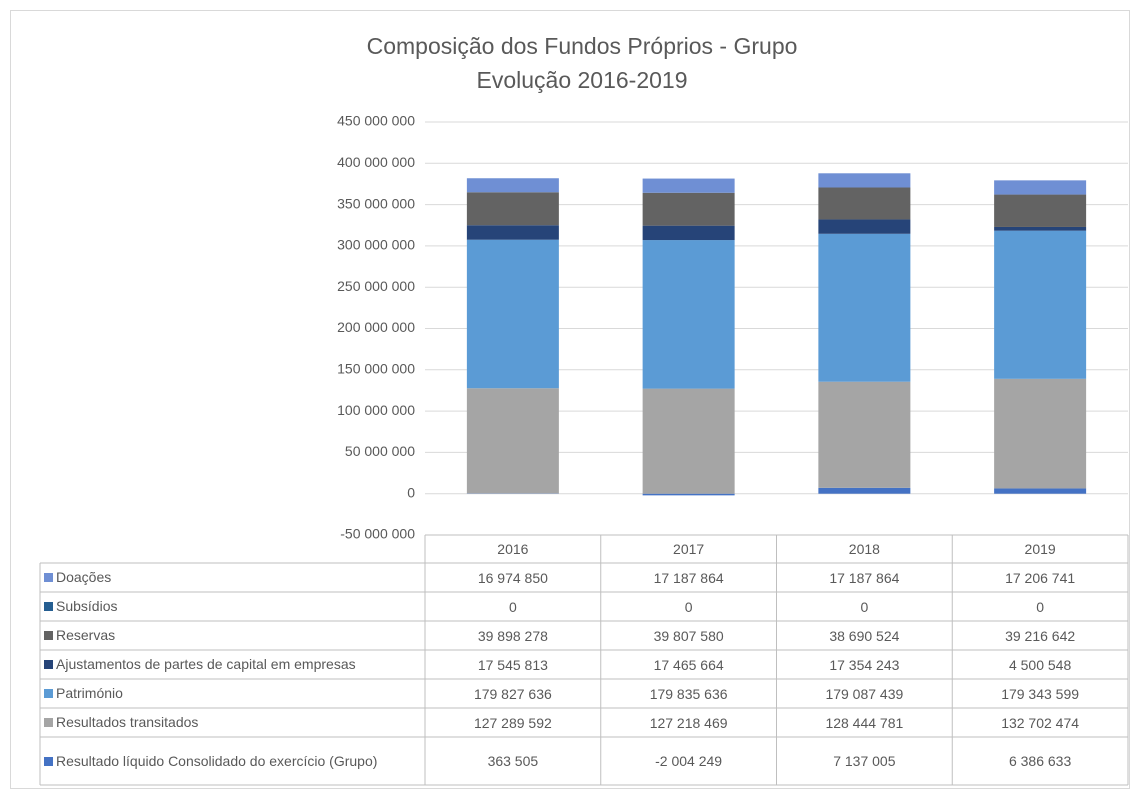 This screenshot has width=1140, height=790. I want to click on table-value: 127 289 592, so click(512, 722).